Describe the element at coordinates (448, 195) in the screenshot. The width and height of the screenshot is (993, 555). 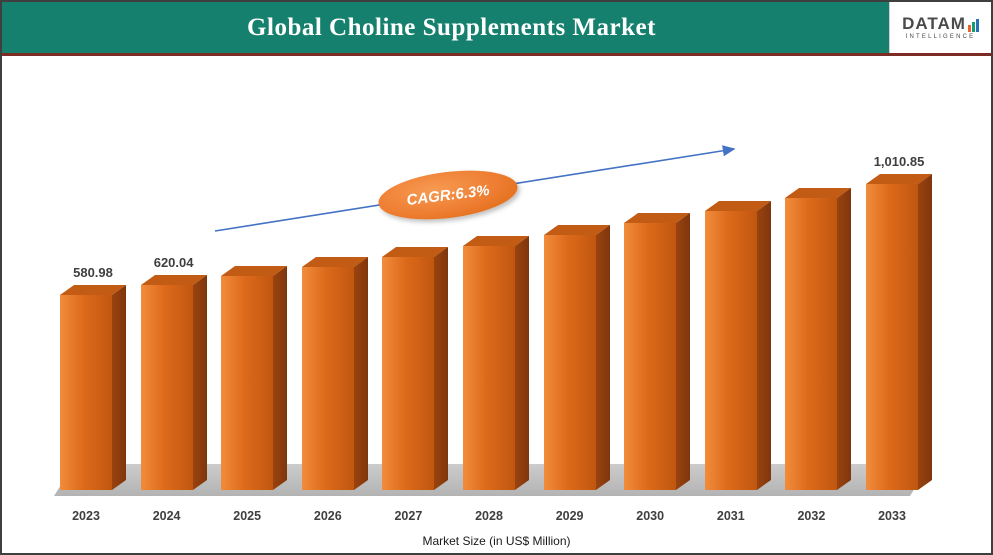
I see `cagr-label: CAGR:6.3%` at that location.